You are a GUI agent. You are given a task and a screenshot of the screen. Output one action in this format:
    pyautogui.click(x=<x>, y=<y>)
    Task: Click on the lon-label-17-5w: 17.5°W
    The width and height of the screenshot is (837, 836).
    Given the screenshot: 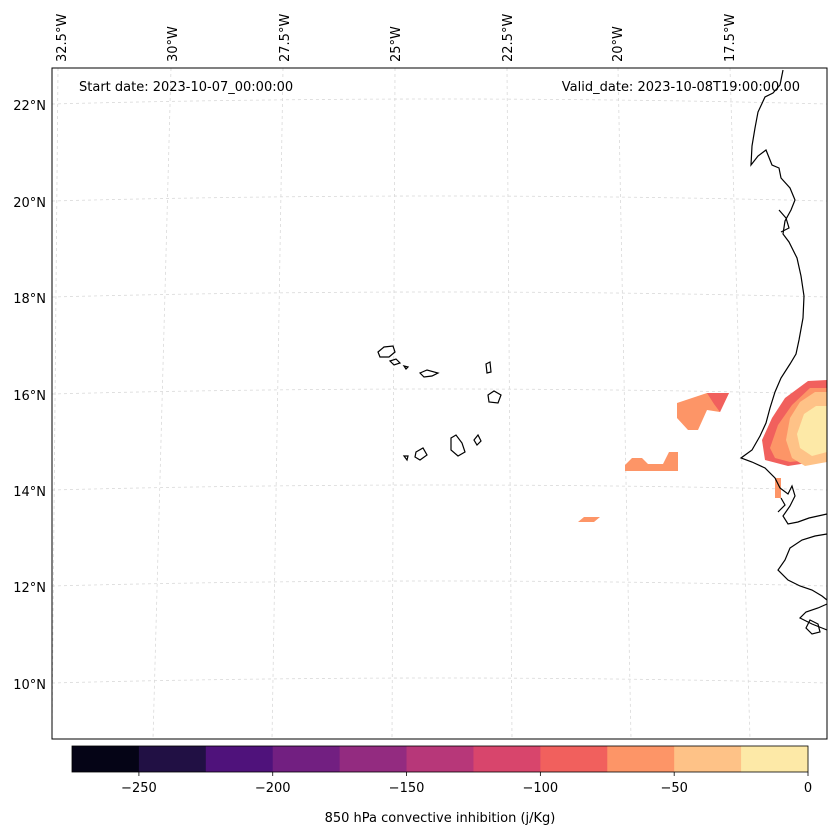 What is the action you would take?
    pyautogui.click(x=730, y=38)
    